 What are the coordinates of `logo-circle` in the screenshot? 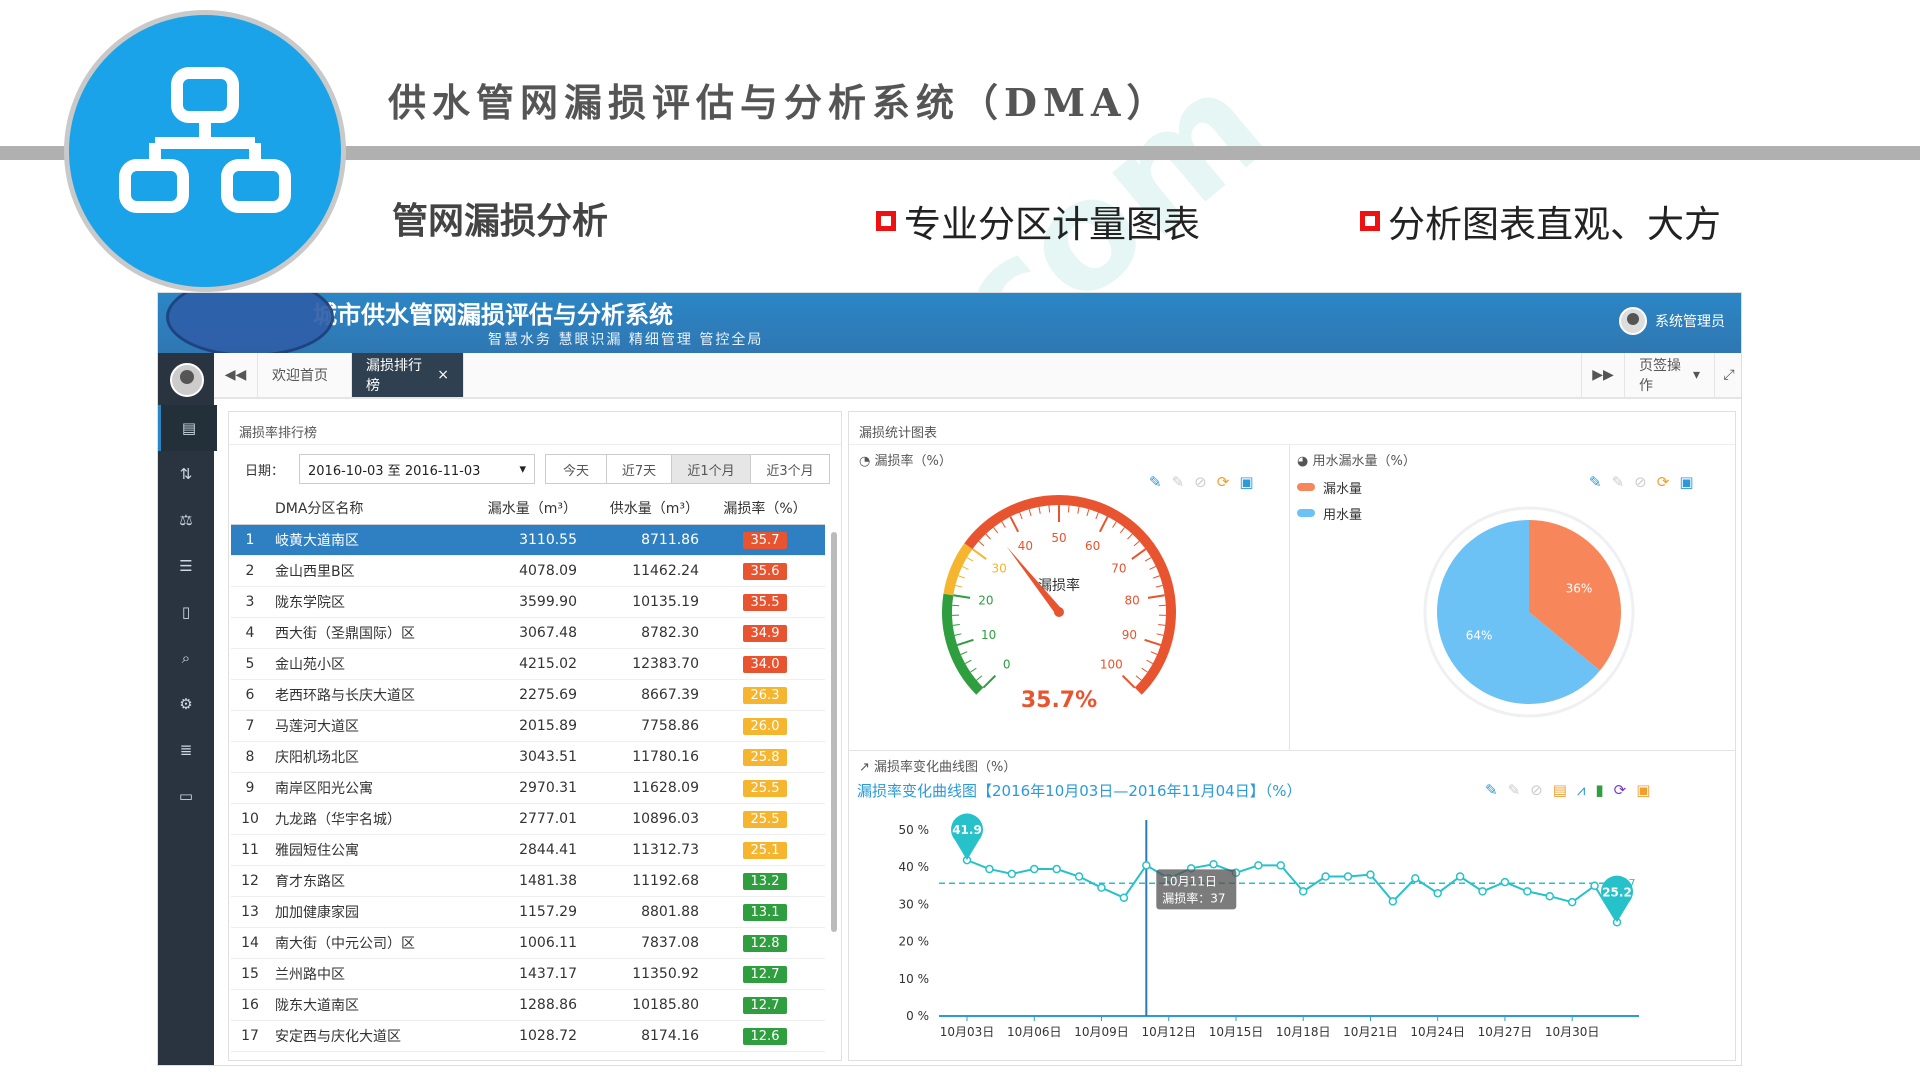 It's located at (205, 151).